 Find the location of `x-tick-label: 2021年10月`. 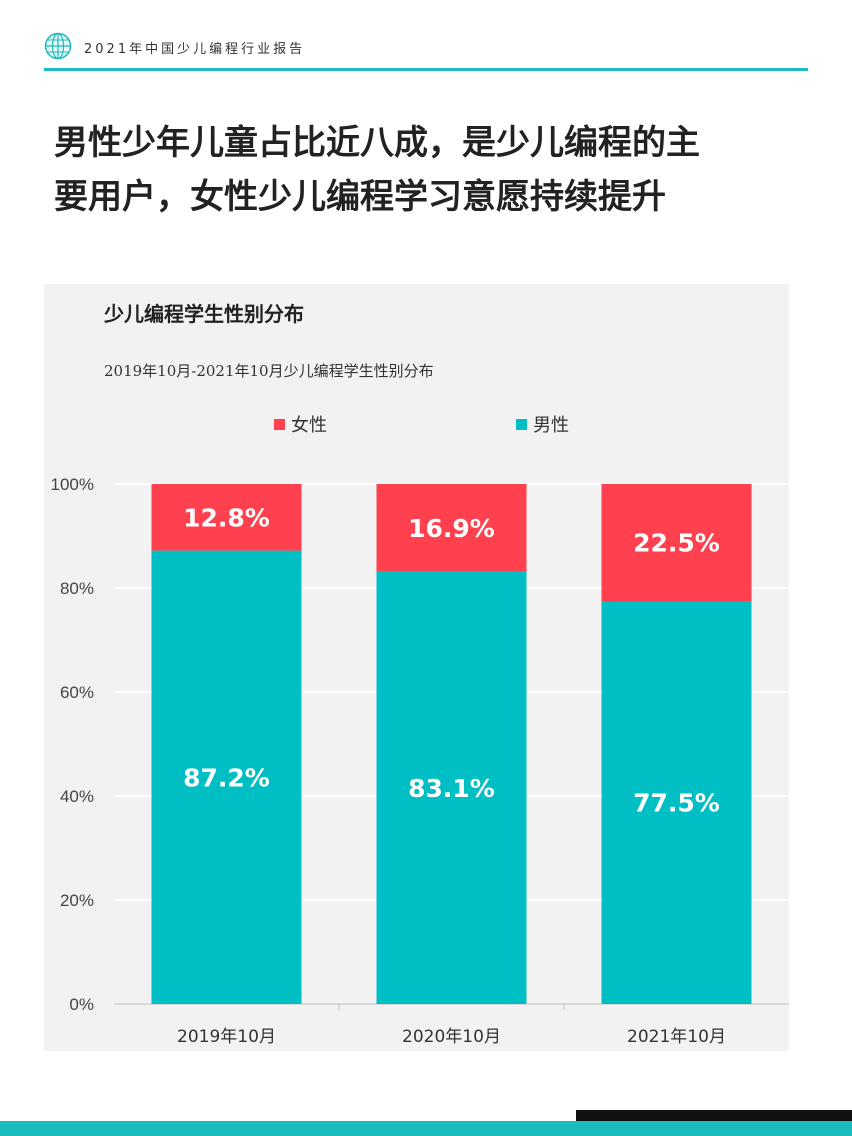

x-tick-label: 2021年10月 is located at coordinates (676, 1037).